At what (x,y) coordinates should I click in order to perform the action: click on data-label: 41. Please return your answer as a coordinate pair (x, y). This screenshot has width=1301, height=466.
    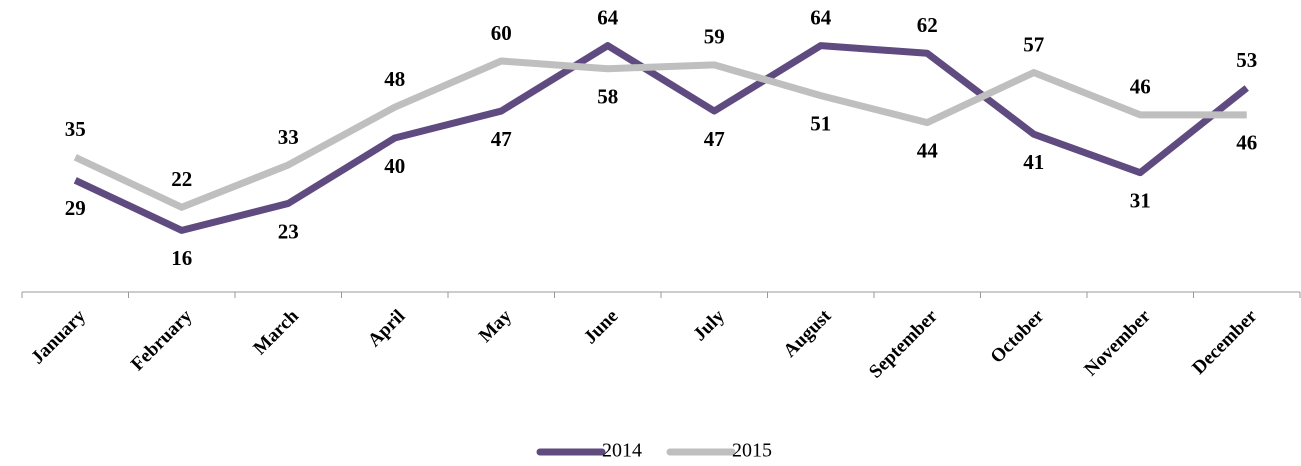
    Looking at the image, I should click on (1033, 162).